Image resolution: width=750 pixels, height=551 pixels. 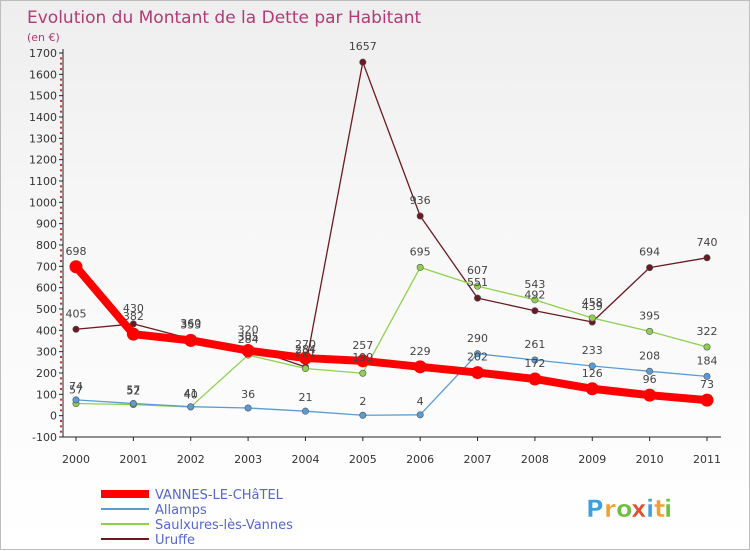 I want to click on data-label-vannes-le-ch-tel: 382, so click(x=133, y=316).